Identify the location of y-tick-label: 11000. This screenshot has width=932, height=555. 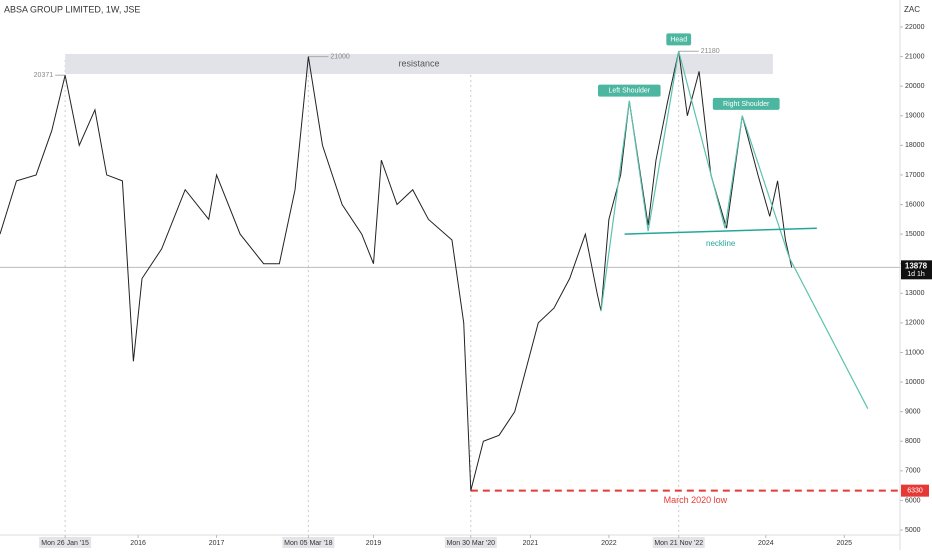
(914, 352).